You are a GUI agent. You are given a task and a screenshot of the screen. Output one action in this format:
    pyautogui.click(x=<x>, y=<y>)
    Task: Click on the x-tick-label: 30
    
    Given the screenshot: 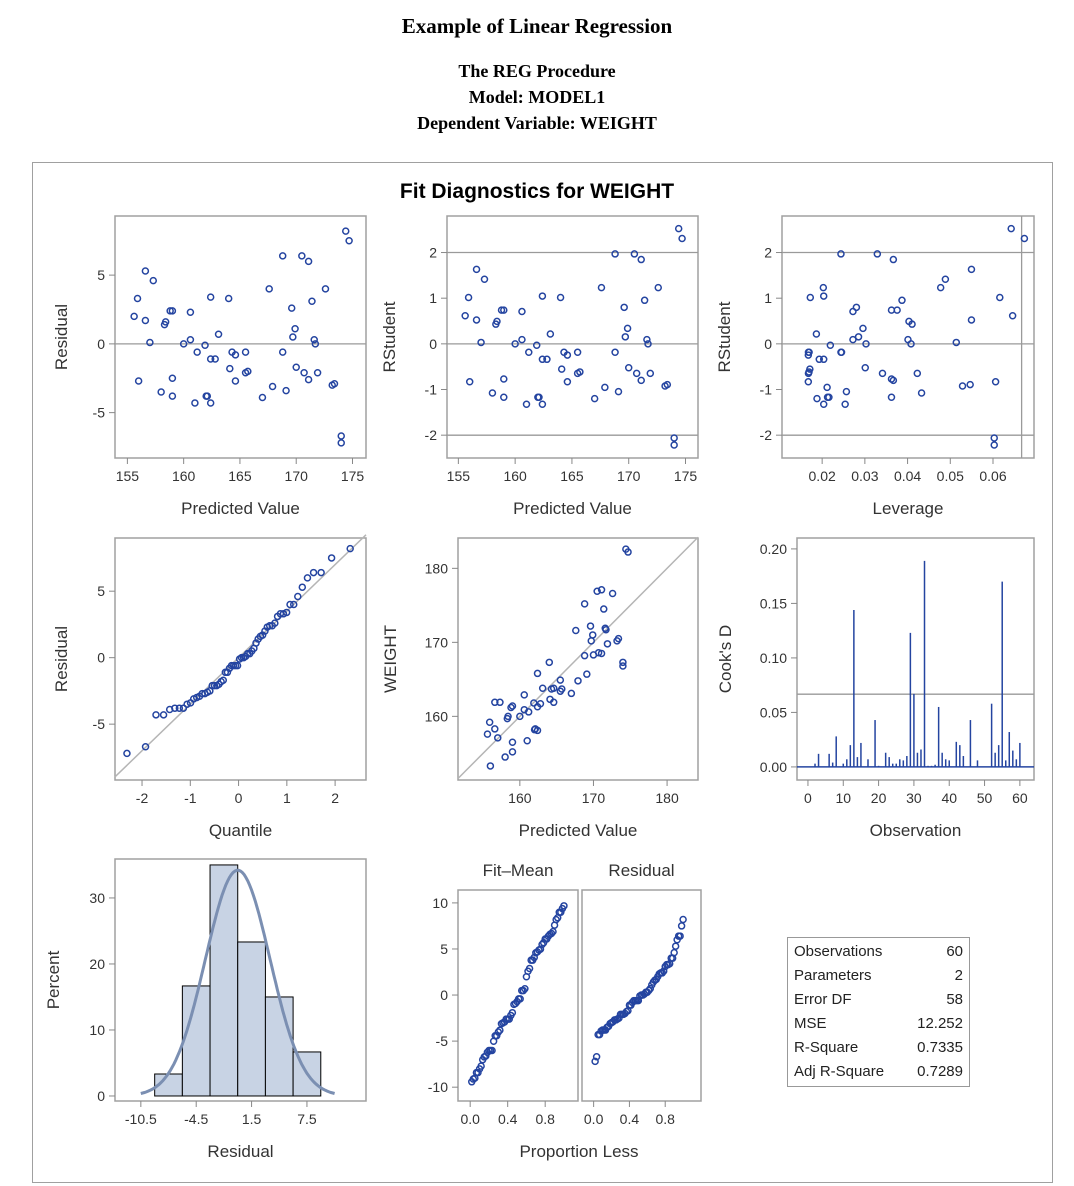 What is the action you would take?
    pyautogui.click(x=914, y=798)
    